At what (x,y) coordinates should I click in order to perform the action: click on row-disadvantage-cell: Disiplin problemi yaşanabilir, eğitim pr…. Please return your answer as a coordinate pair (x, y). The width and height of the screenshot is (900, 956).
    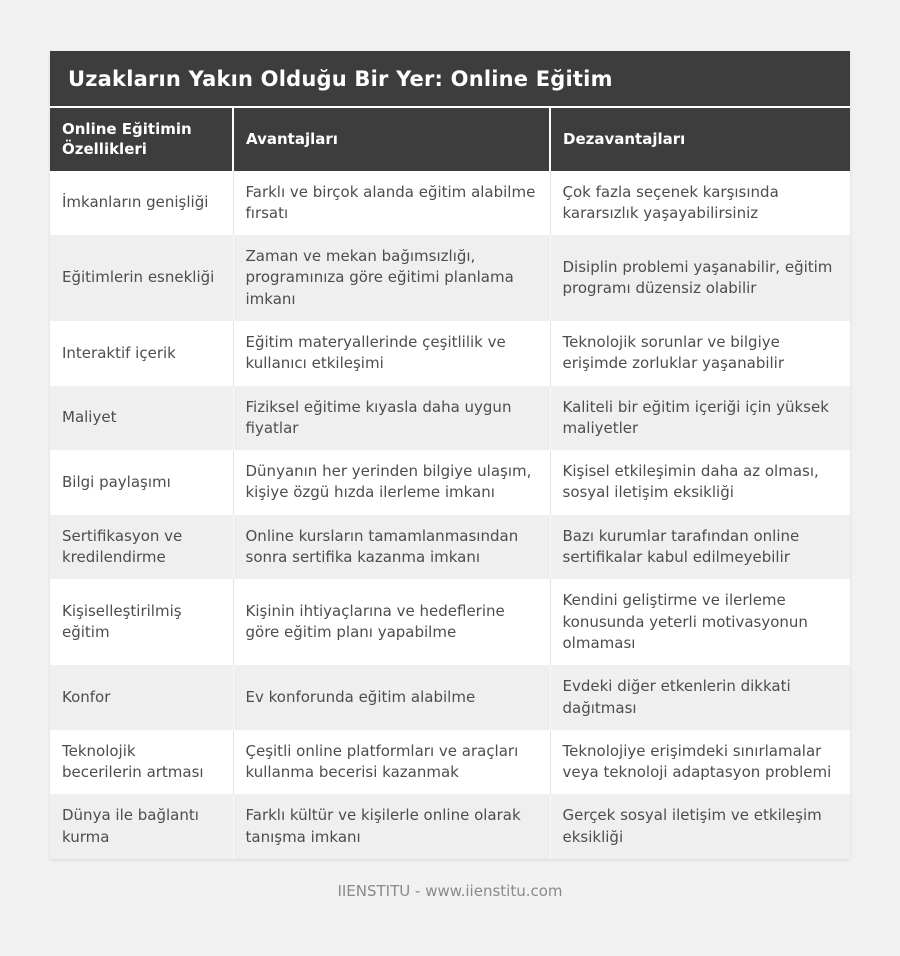
    Looking at the image, I should click on (699, 278).